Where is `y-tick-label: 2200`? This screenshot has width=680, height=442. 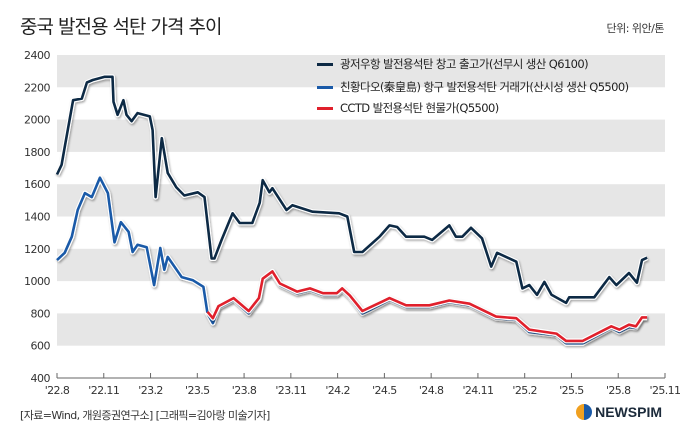 y-tick-label: 2200 is located at coordinates (37, 87).